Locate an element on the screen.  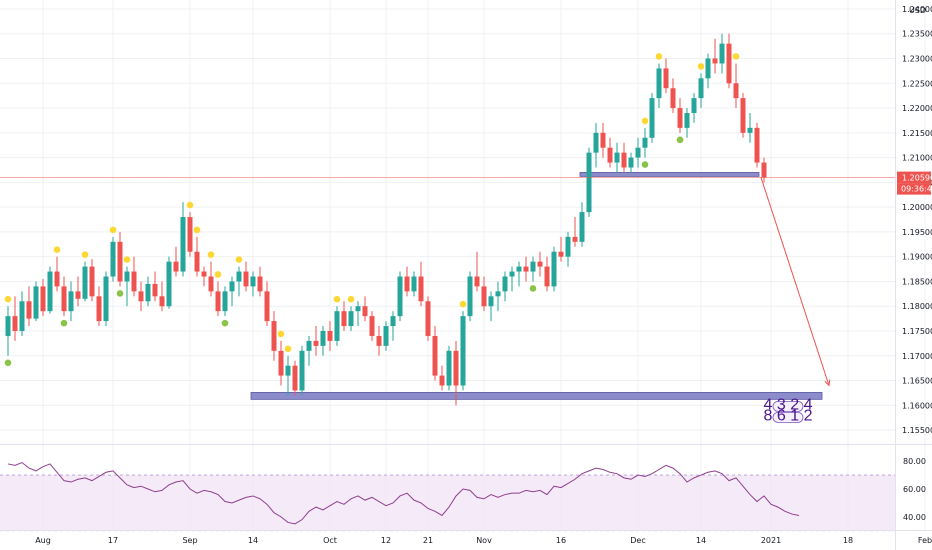
price-tick-label: 1.17500 is located at coordinates (917, 331).